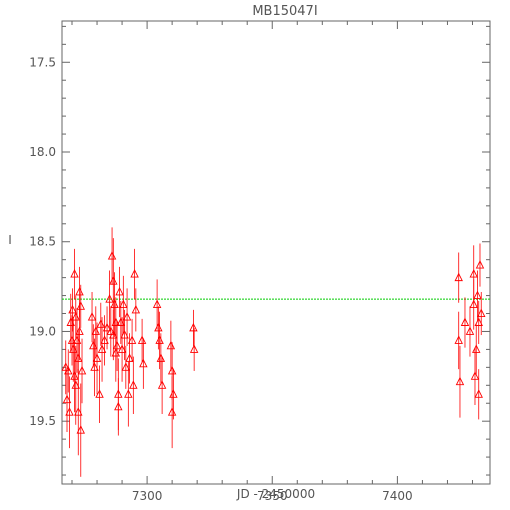 This screenshot has width=510, height=510. What do you see at coordinates (397, 496) in the screenshot?
I see `x-tick-label: 7400` at bounding box center [397, 496].